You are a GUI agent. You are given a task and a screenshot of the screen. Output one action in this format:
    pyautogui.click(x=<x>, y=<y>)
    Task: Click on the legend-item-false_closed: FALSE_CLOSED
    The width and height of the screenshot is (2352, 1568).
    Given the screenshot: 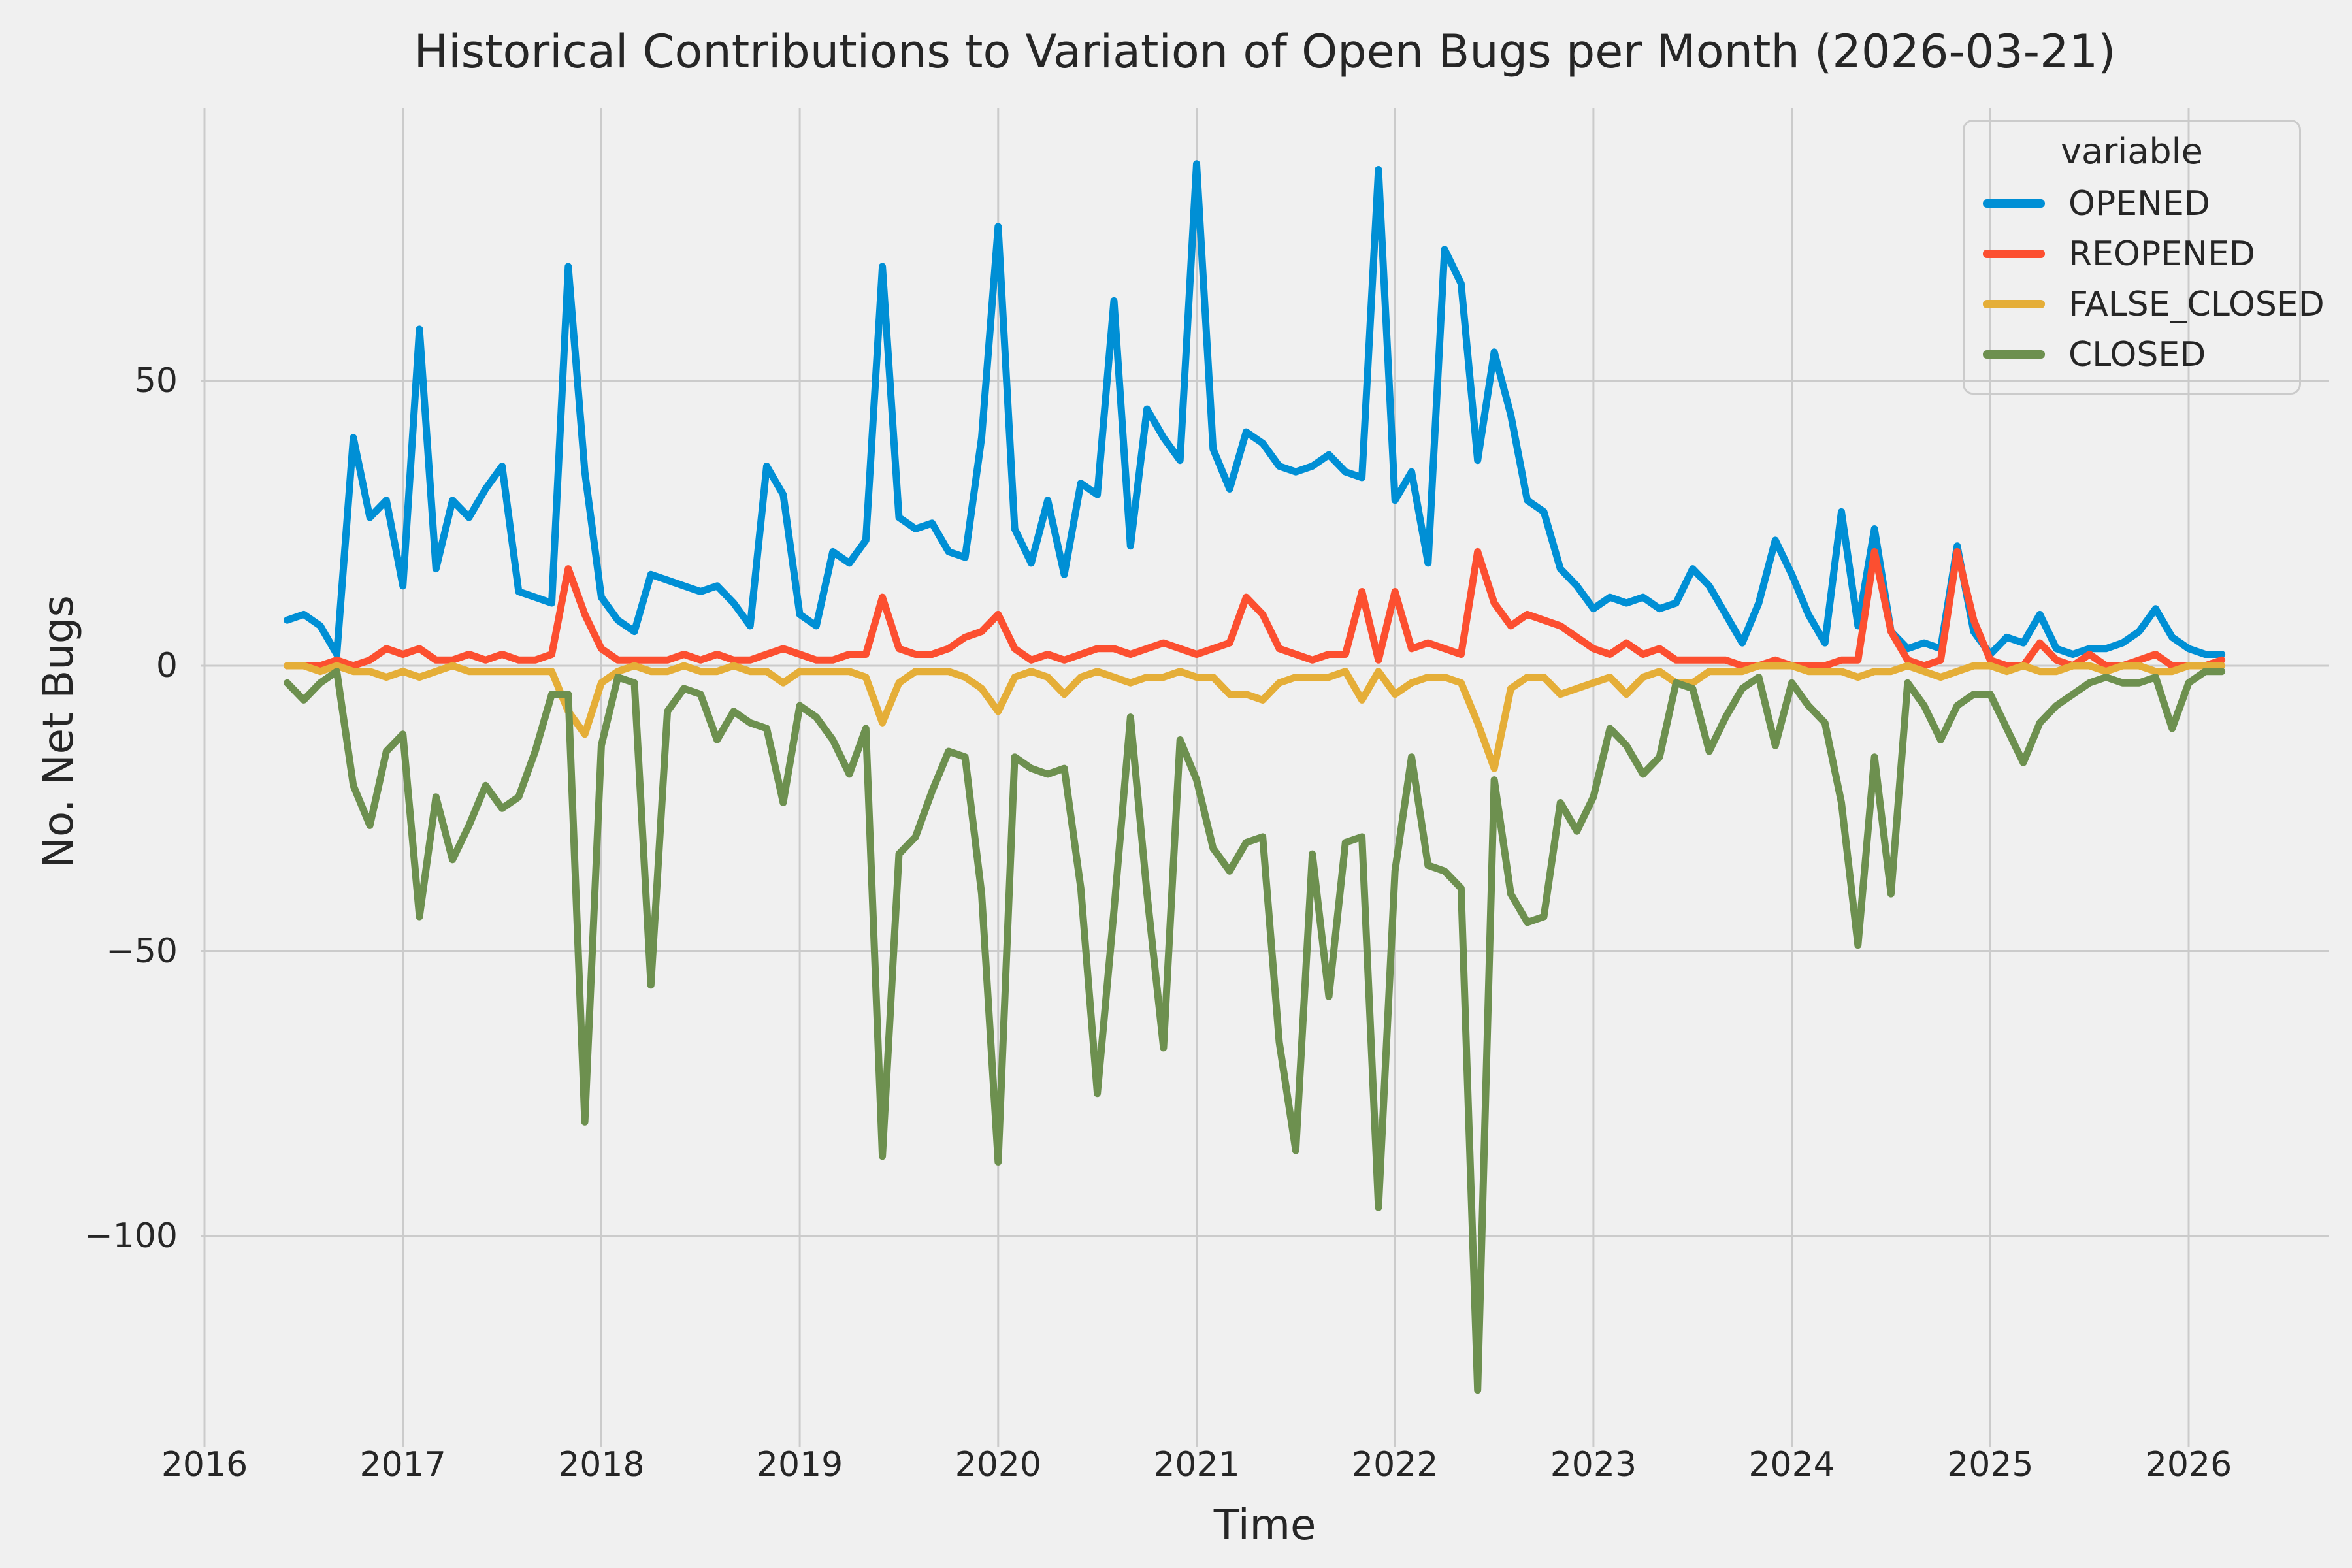 What is the action you would take?
    pyautogui.click(x=2152, y=304)
    